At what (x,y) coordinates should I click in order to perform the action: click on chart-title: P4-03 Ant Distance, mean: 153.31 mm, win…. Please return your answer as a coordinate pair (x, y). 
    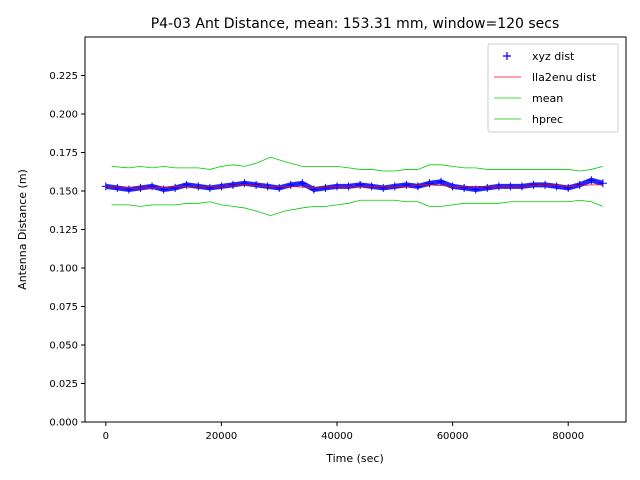
    Looking at the image, I should click on (355, 24).